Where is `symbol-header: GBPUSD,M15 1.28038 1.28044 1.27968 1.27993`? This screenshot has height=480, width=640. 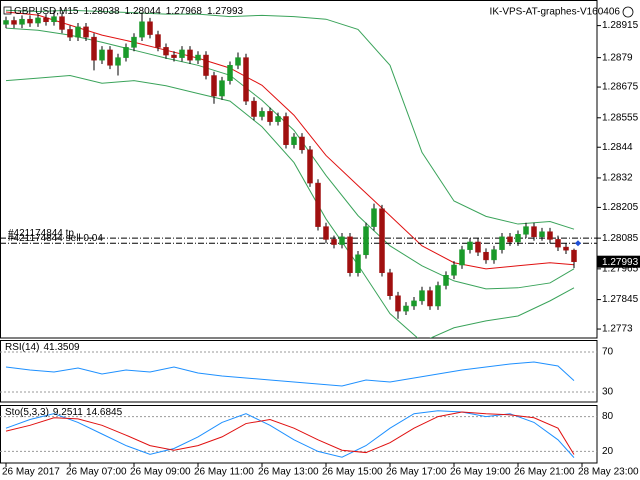 symbol-header: GBPUSD,M15 1.28038 1.28044 1.27968 1.27993 is located at coordinates (129, 11).